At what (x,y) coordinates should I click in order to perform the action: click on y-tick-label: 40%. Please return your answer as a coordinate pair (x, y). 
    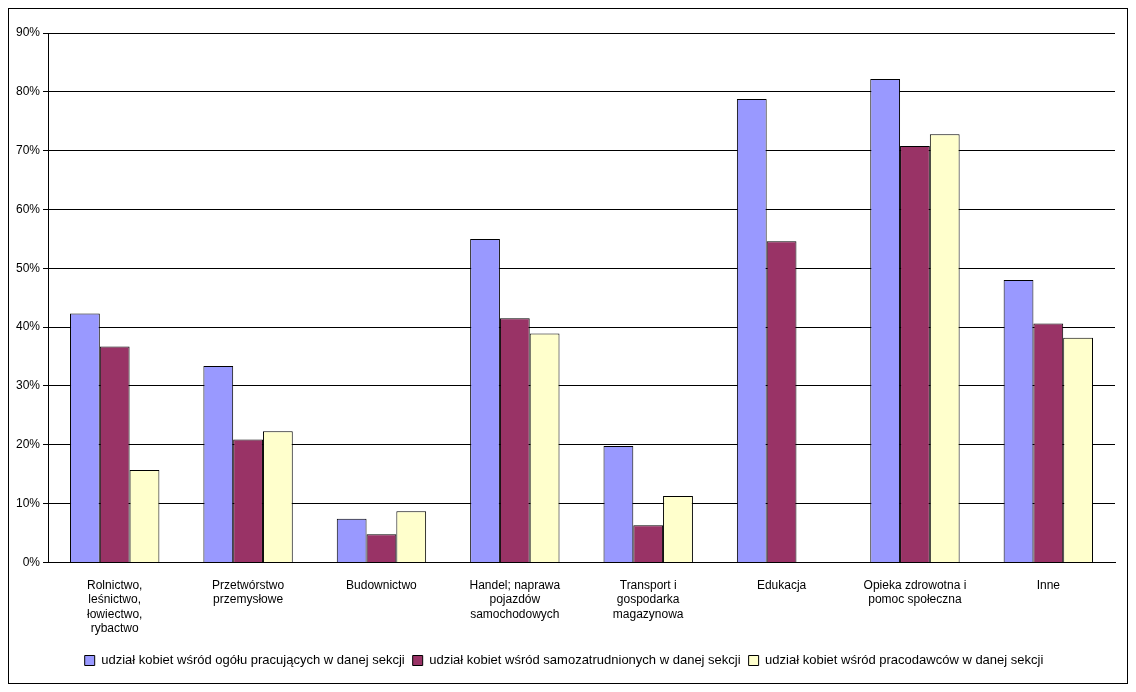
    Looking at the image, I should click on (28, 326).